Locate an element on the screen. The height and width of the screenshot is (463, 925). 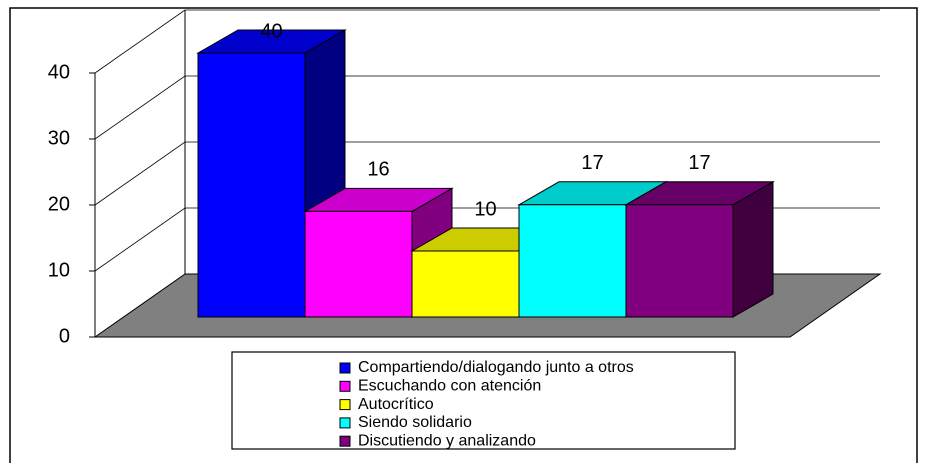
value-label: 16 is located at coordinates (378, 170).